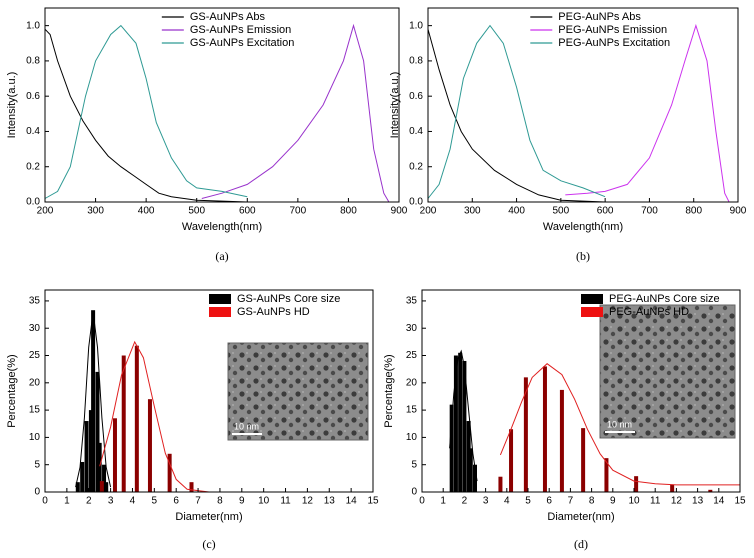 The height and width of the screenshot is (558, 754). What do you see at coordinates (395, 105) in the screenshot?
I see `y-axis-label: Intensity(a.u.)` at bounding box center [395, 105].